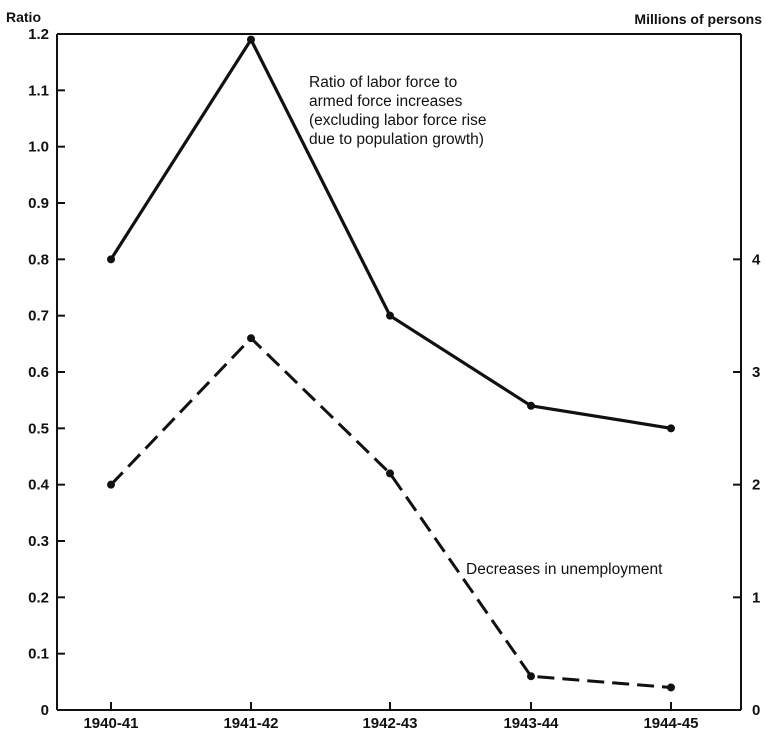  What do you see at coordinates (756, 485) in the screenshot?
I see `right-tick-label: 2` at bounding box center [756, 485].